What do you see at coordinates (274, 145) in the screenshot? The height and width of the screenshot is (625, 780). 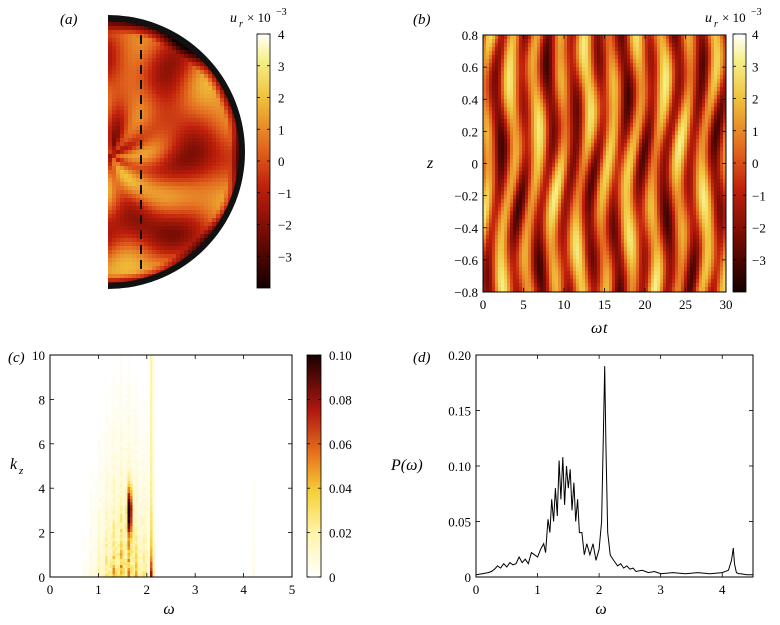 I see `panel-a-colorbar-ticks: 4 3 2 1 0 −1 −2 −3` at bounding box center [274, 145].